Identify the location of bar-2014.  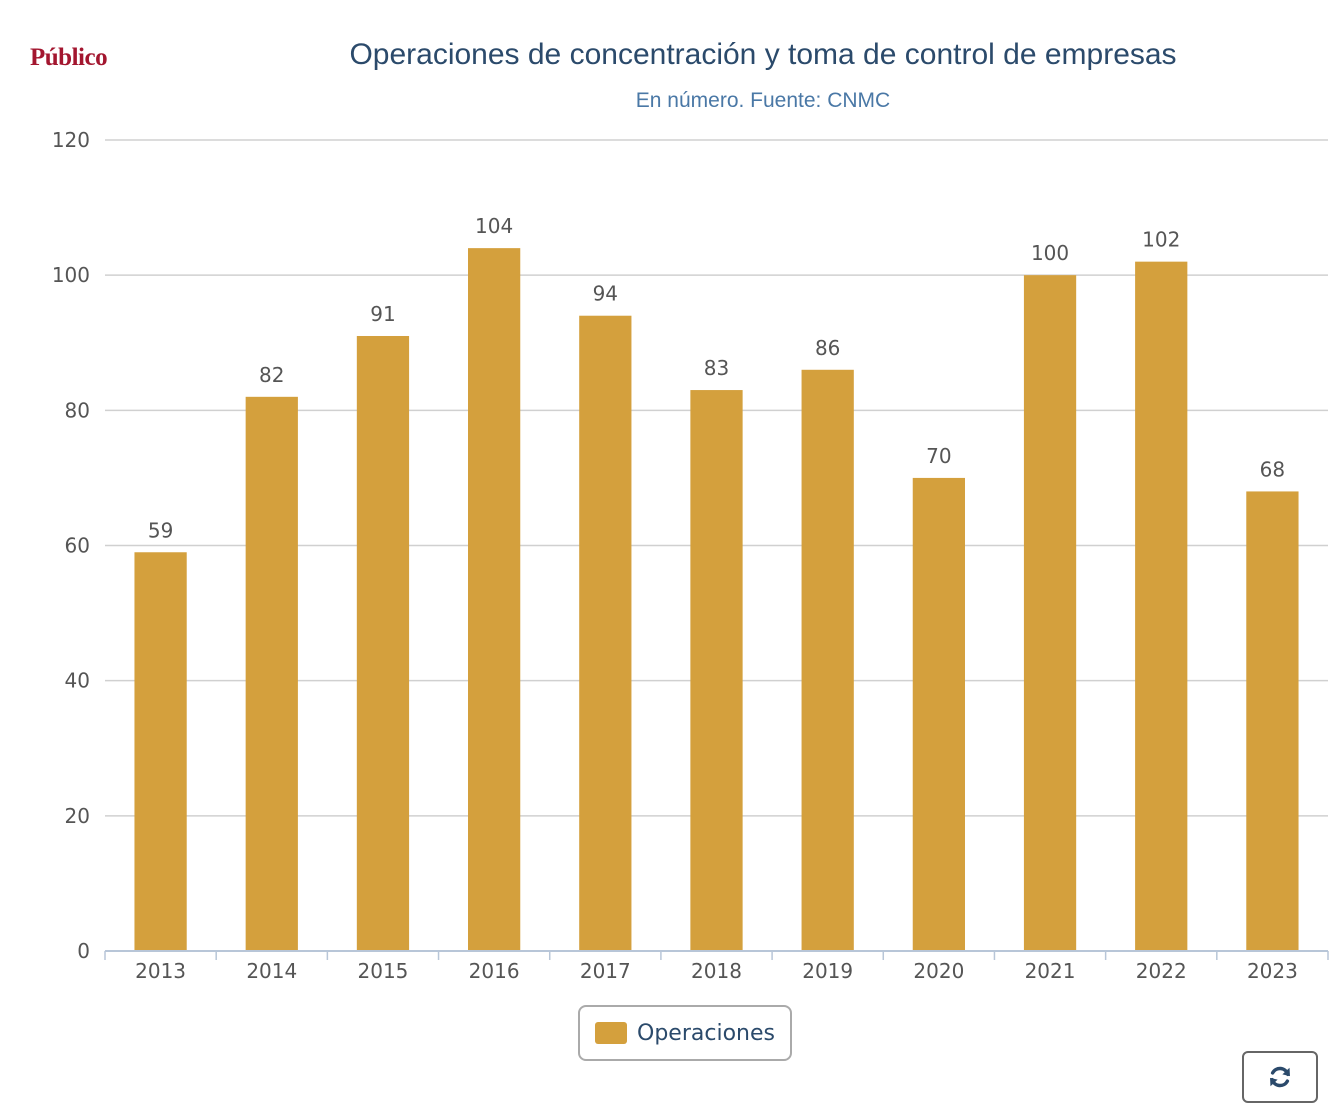
(271, 674).